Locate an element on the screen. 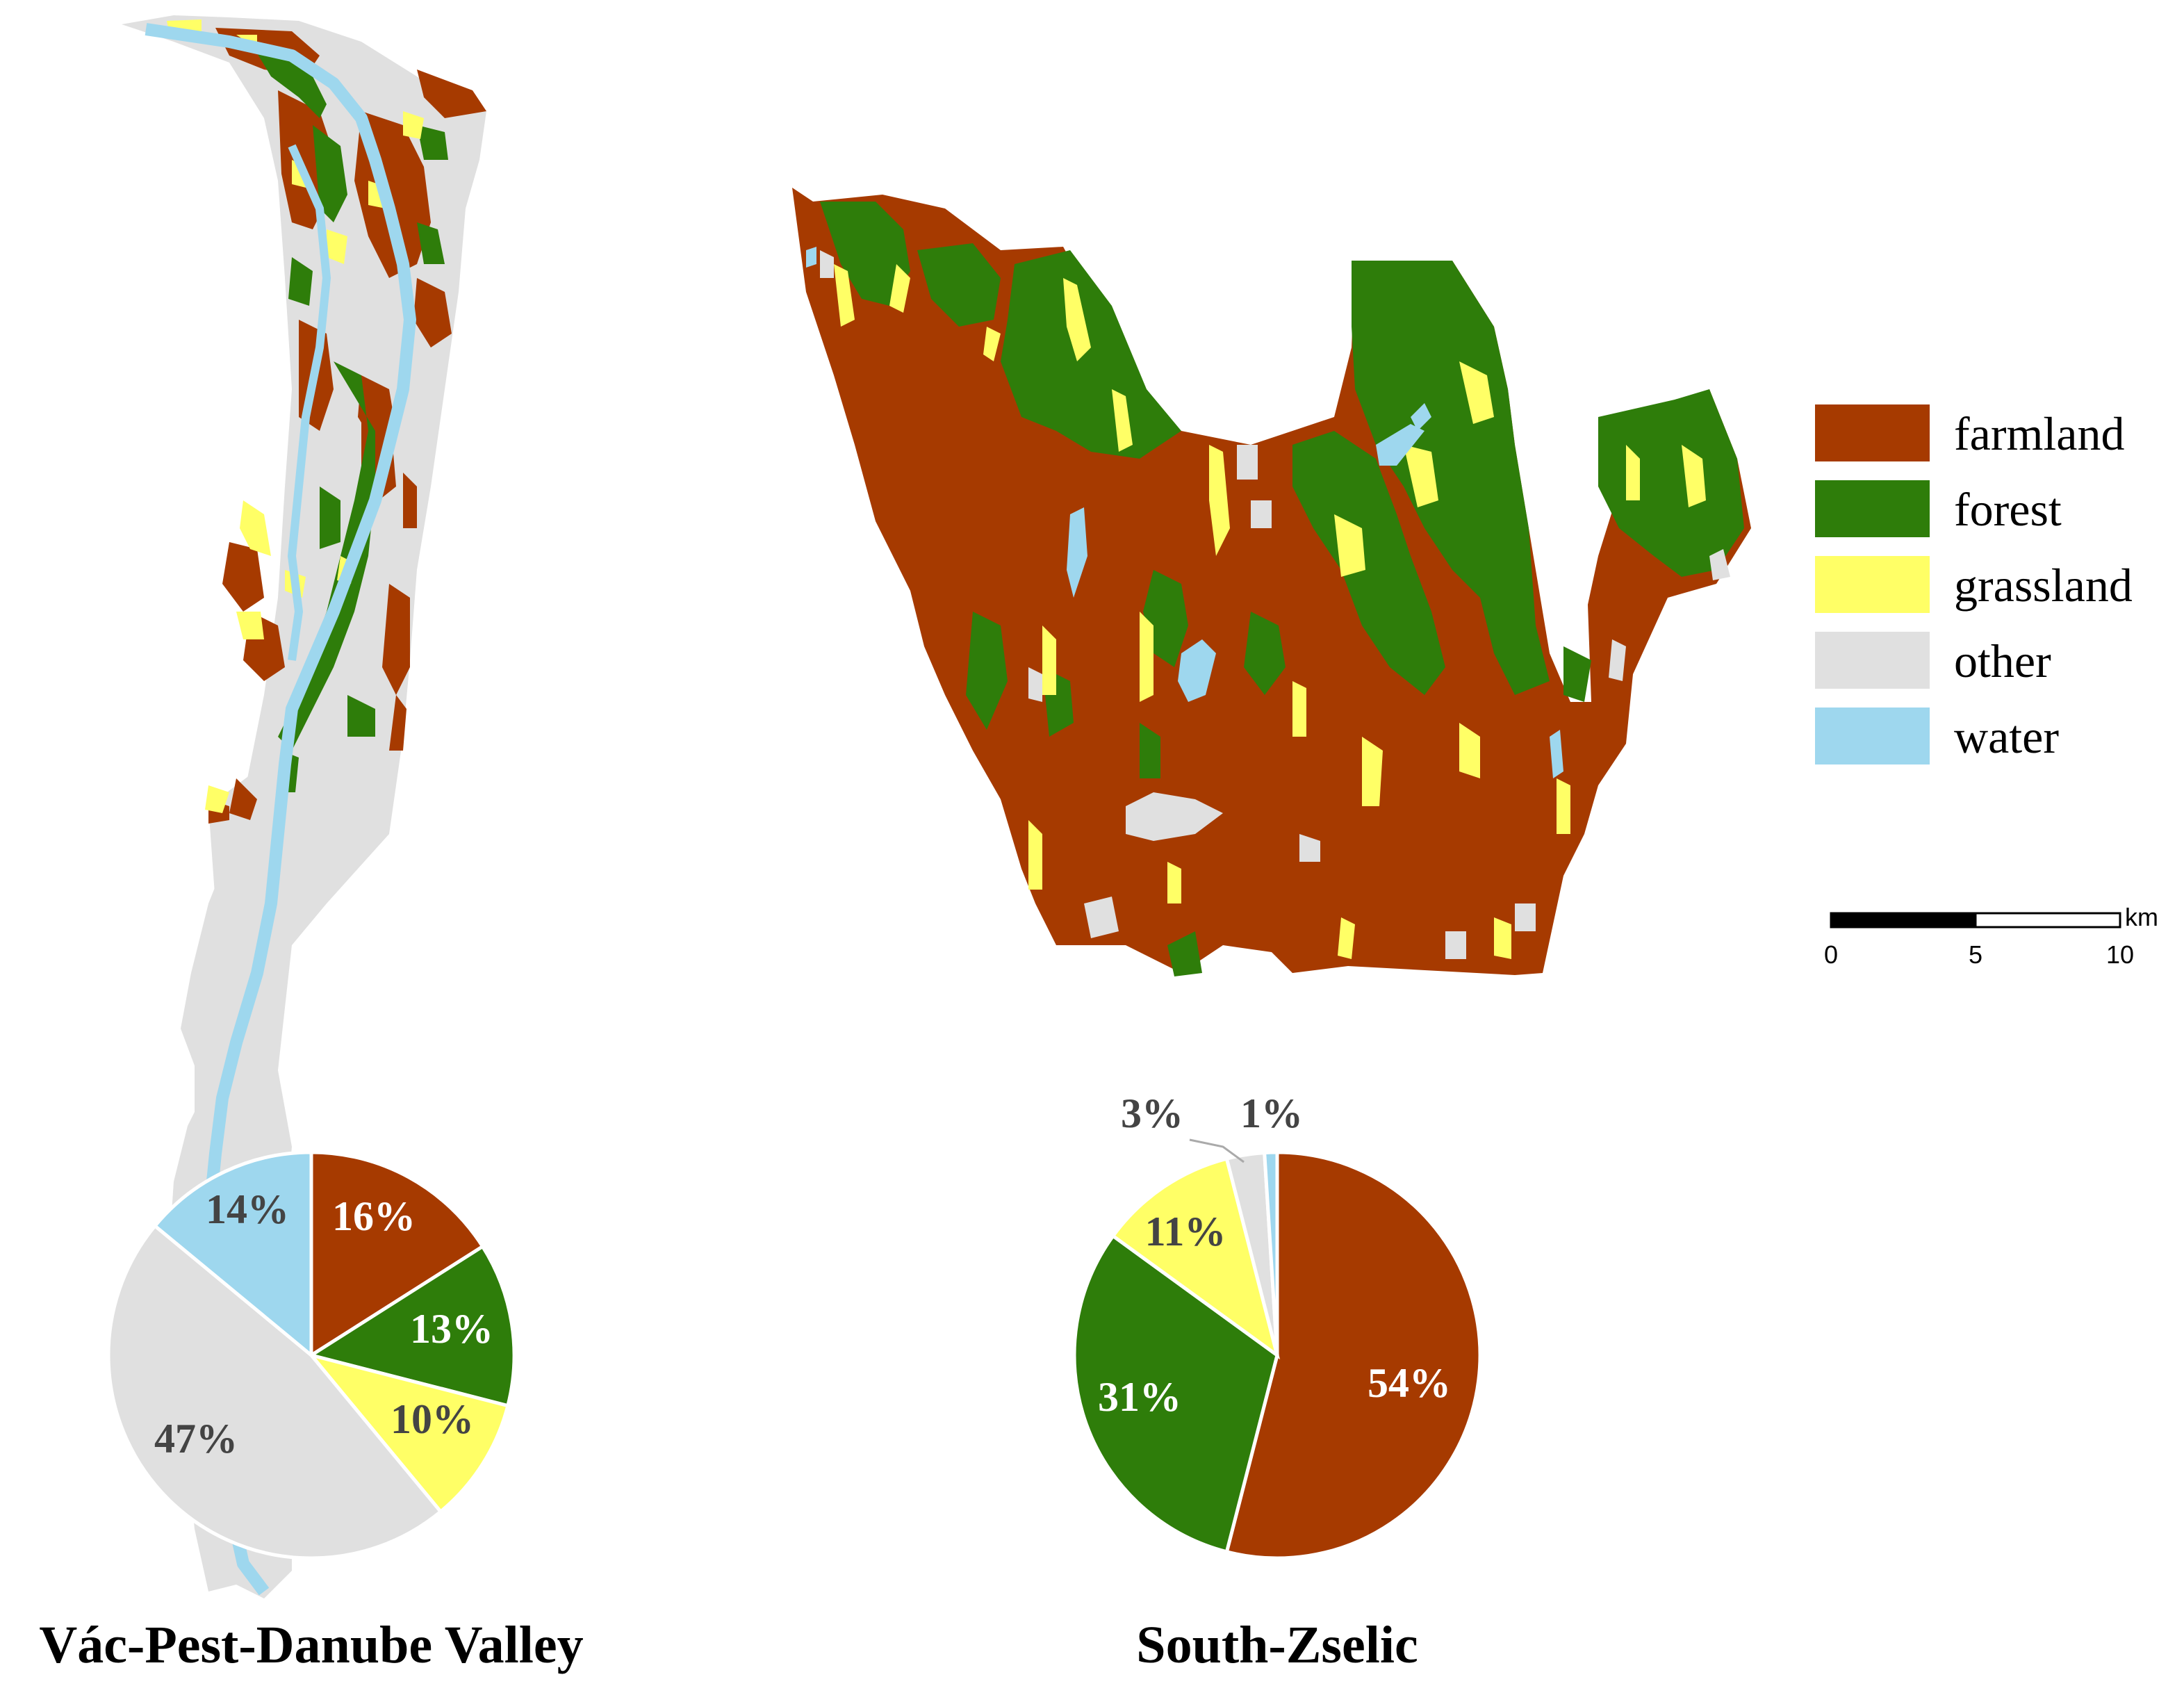 This screenshot has width=2184, height=1693. legend-label-farmland: farmland is located at coordinates (2039, 434).